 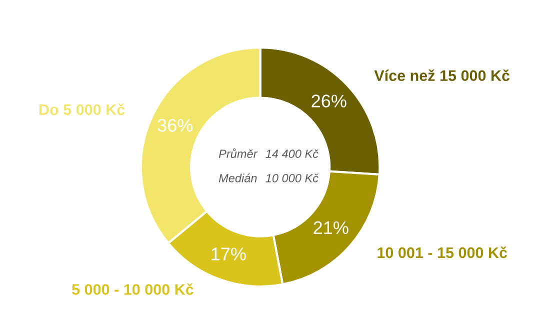 What do you see at coordinates (82, 110) in the screenshot?
I see `slice-label: Do 5 000 Kč` at bounding box center [82, 110].